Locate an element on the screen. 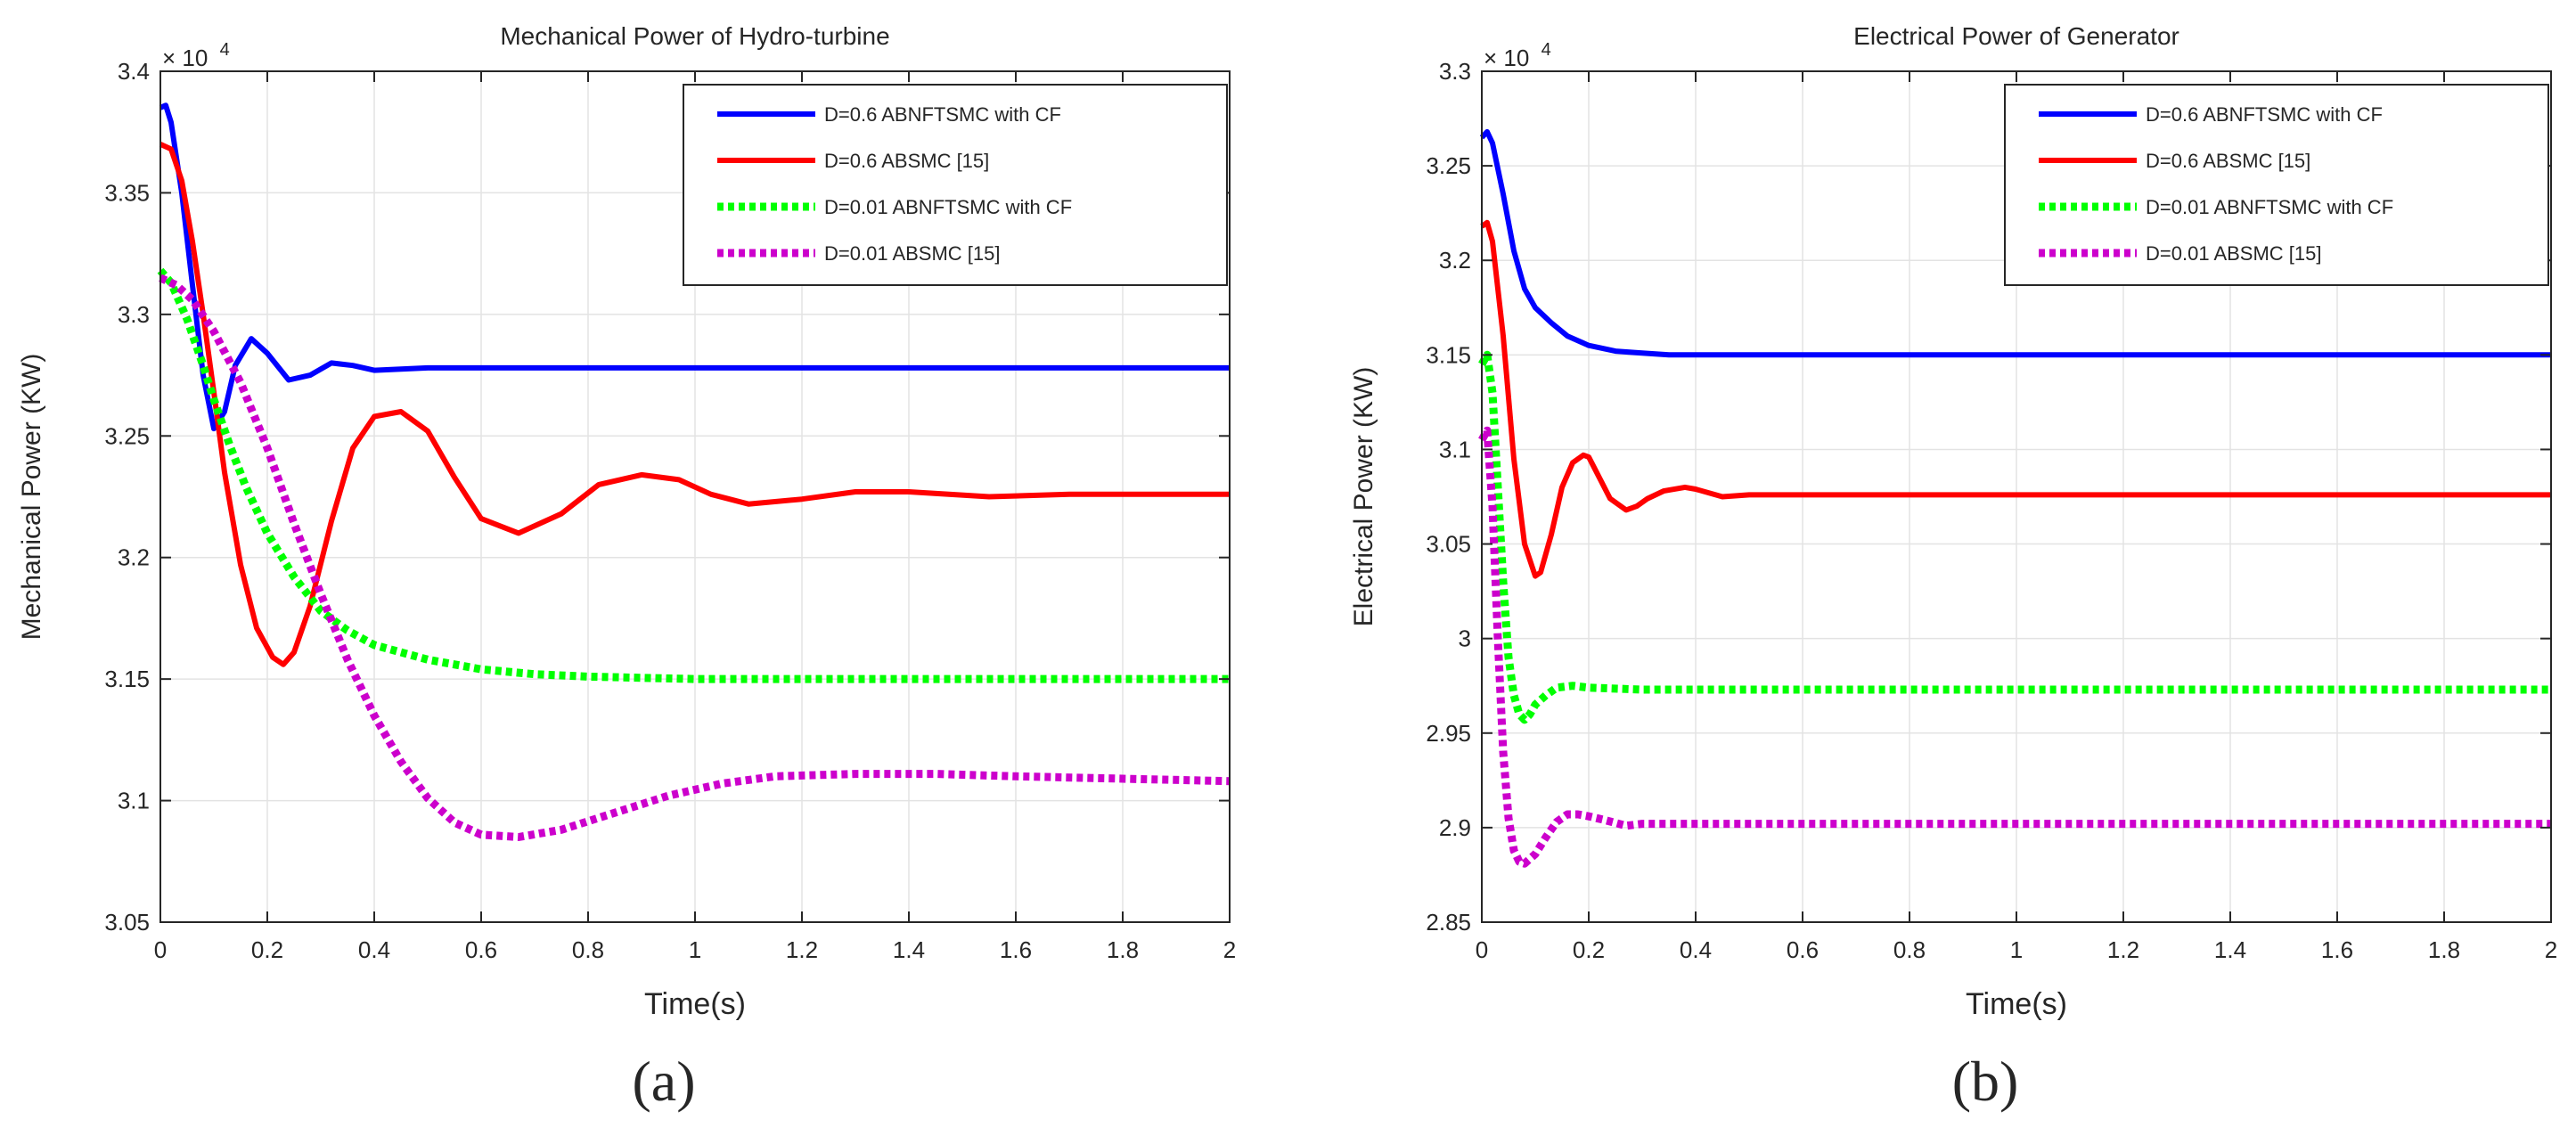  chart-title: Electrical Power of Generator is located at coordinates (2016, 36).